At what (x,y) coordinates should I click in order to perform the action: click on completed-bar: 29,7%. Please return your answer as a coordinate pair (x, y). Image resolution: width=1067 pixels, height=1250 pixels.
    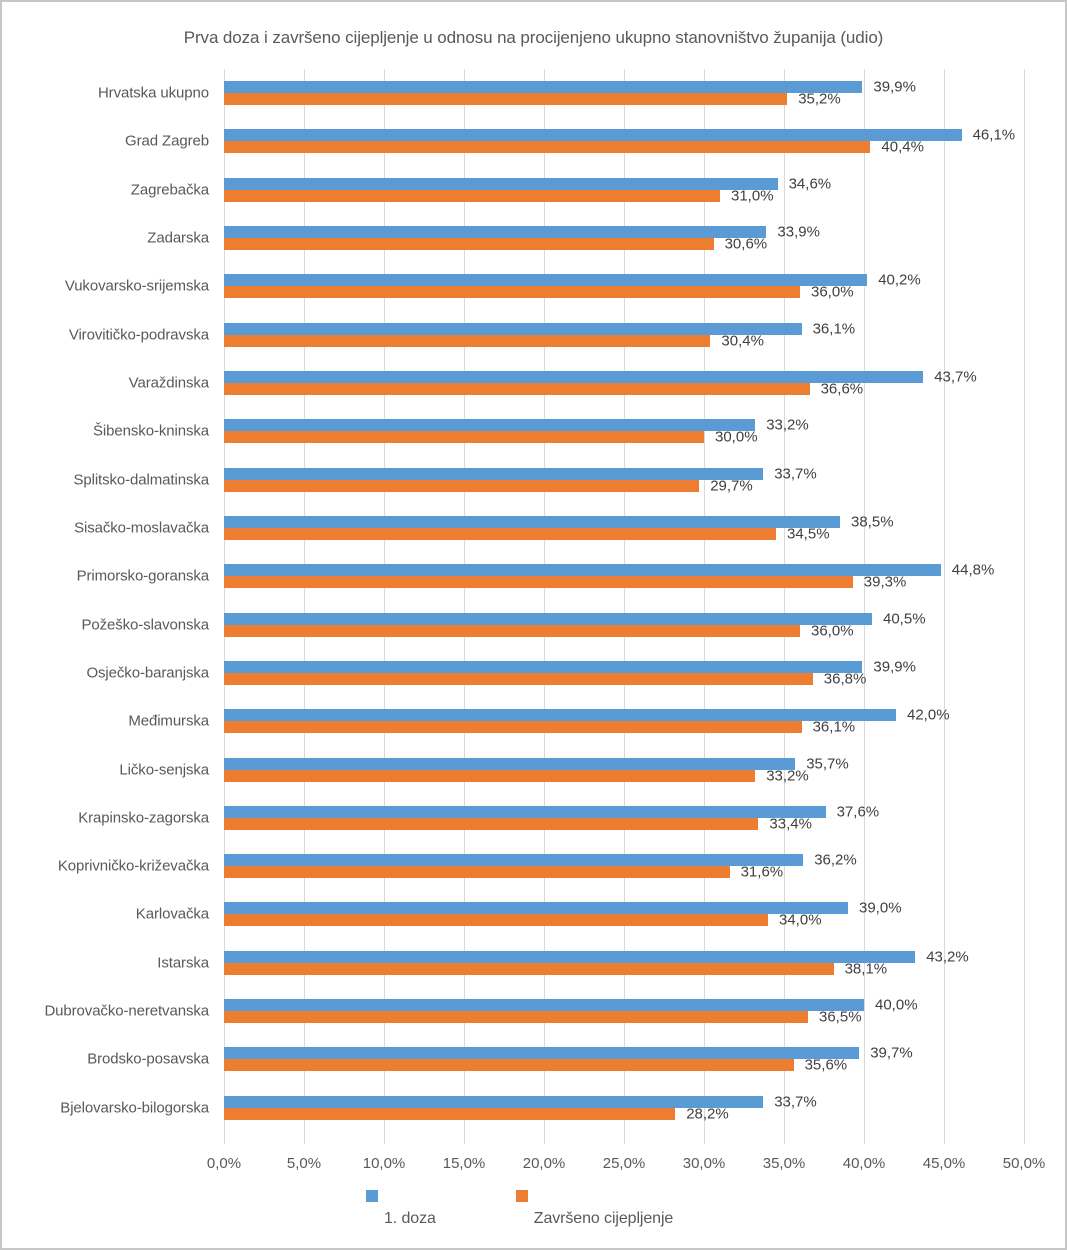
    Looking at the image, I should click on (488, 485).